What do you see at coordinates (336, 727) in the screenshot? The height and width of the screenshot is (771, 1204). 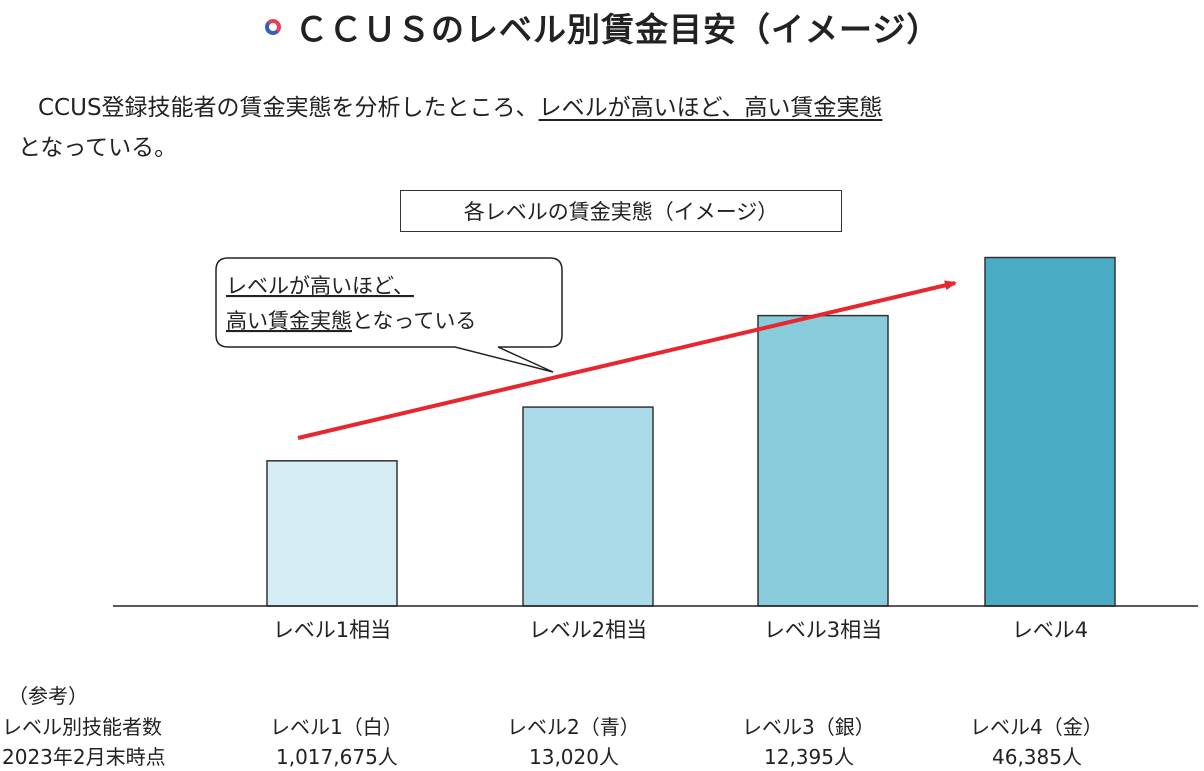 I see `reference-level-label-1: レベル1（白）` at bounding box center [336, 727].